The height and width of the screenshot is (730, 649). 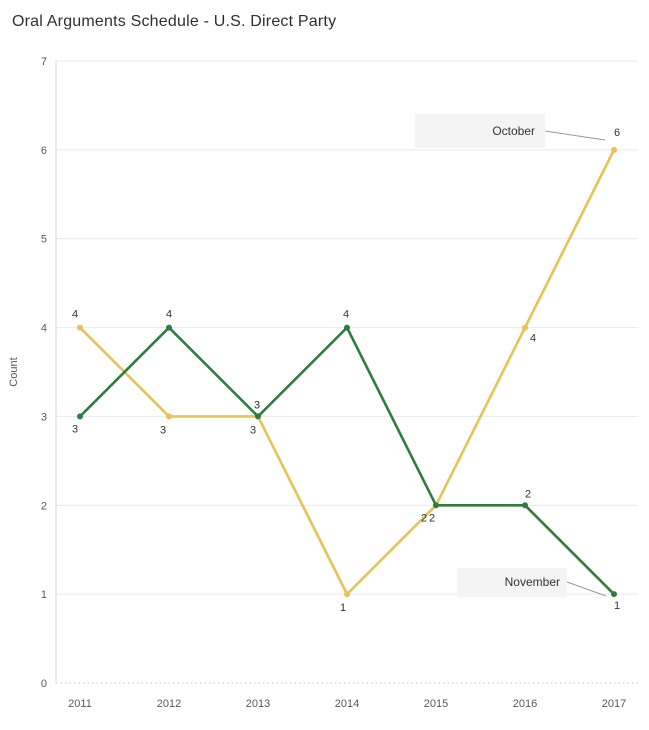 What do you see at coordinates (436, 505) in the screenshot?
I see `data-point-november-2015` at bounding box center [436, 505].